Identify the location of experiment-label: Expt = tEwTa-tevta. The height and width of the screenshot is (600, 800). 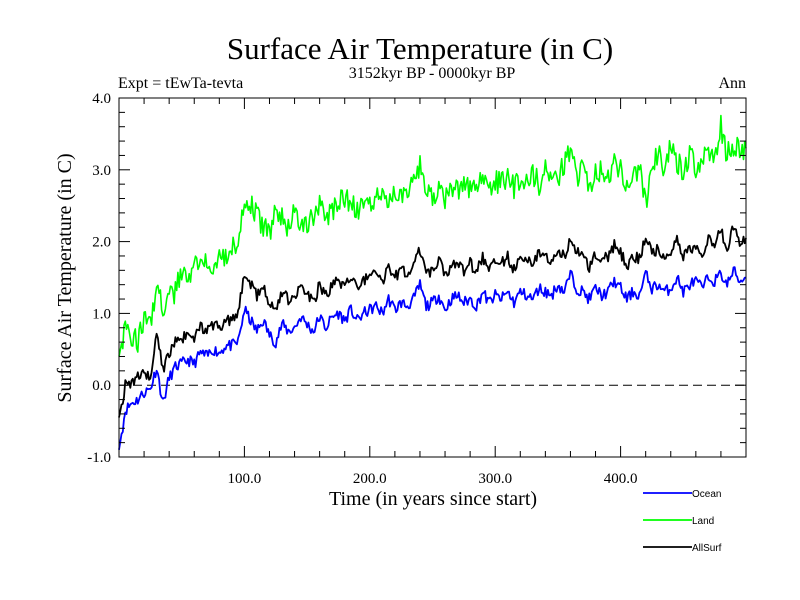
(180, 83).